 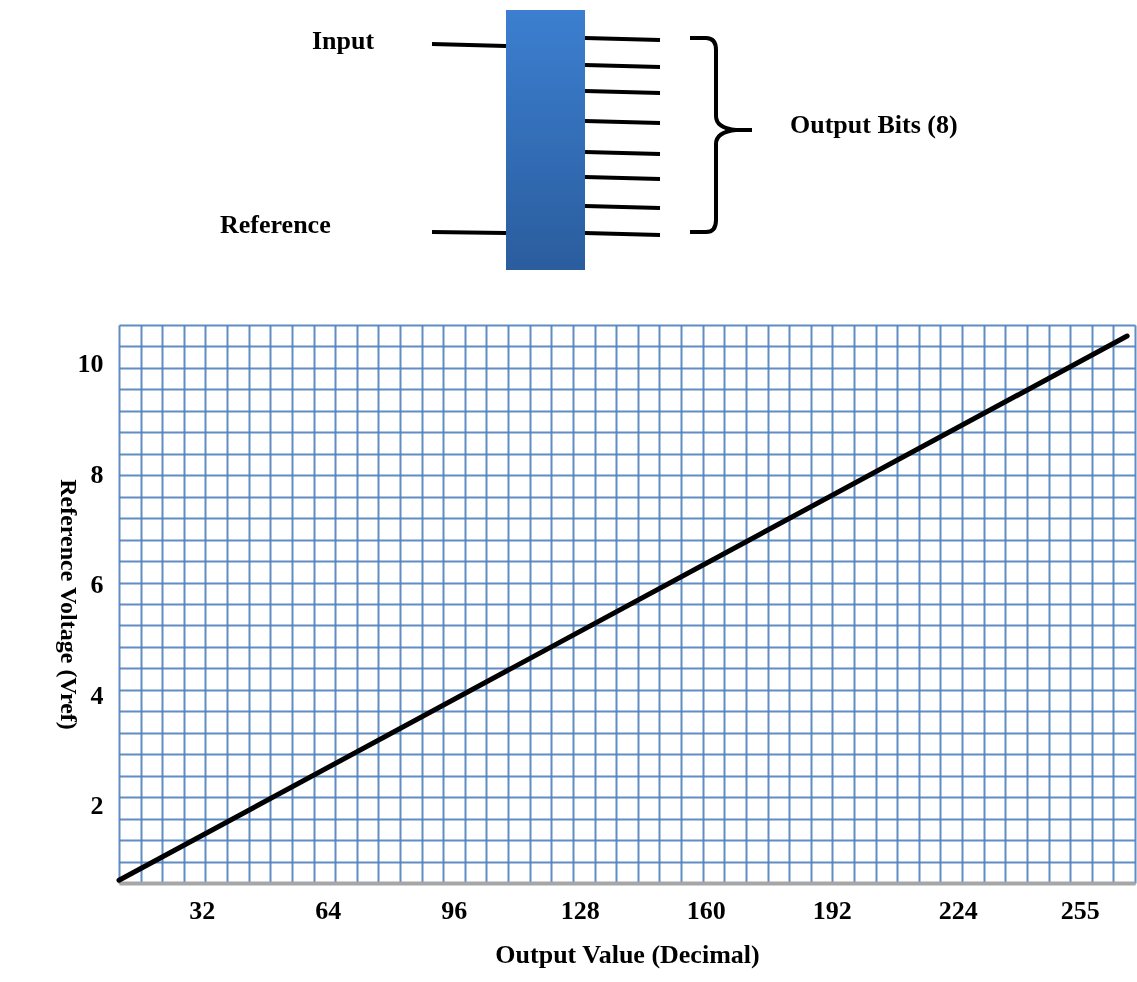 What do you see at coordinates (958, 910) in the screenshot?
I see `x-tick-label: 224` at bounding box center [958, 910].